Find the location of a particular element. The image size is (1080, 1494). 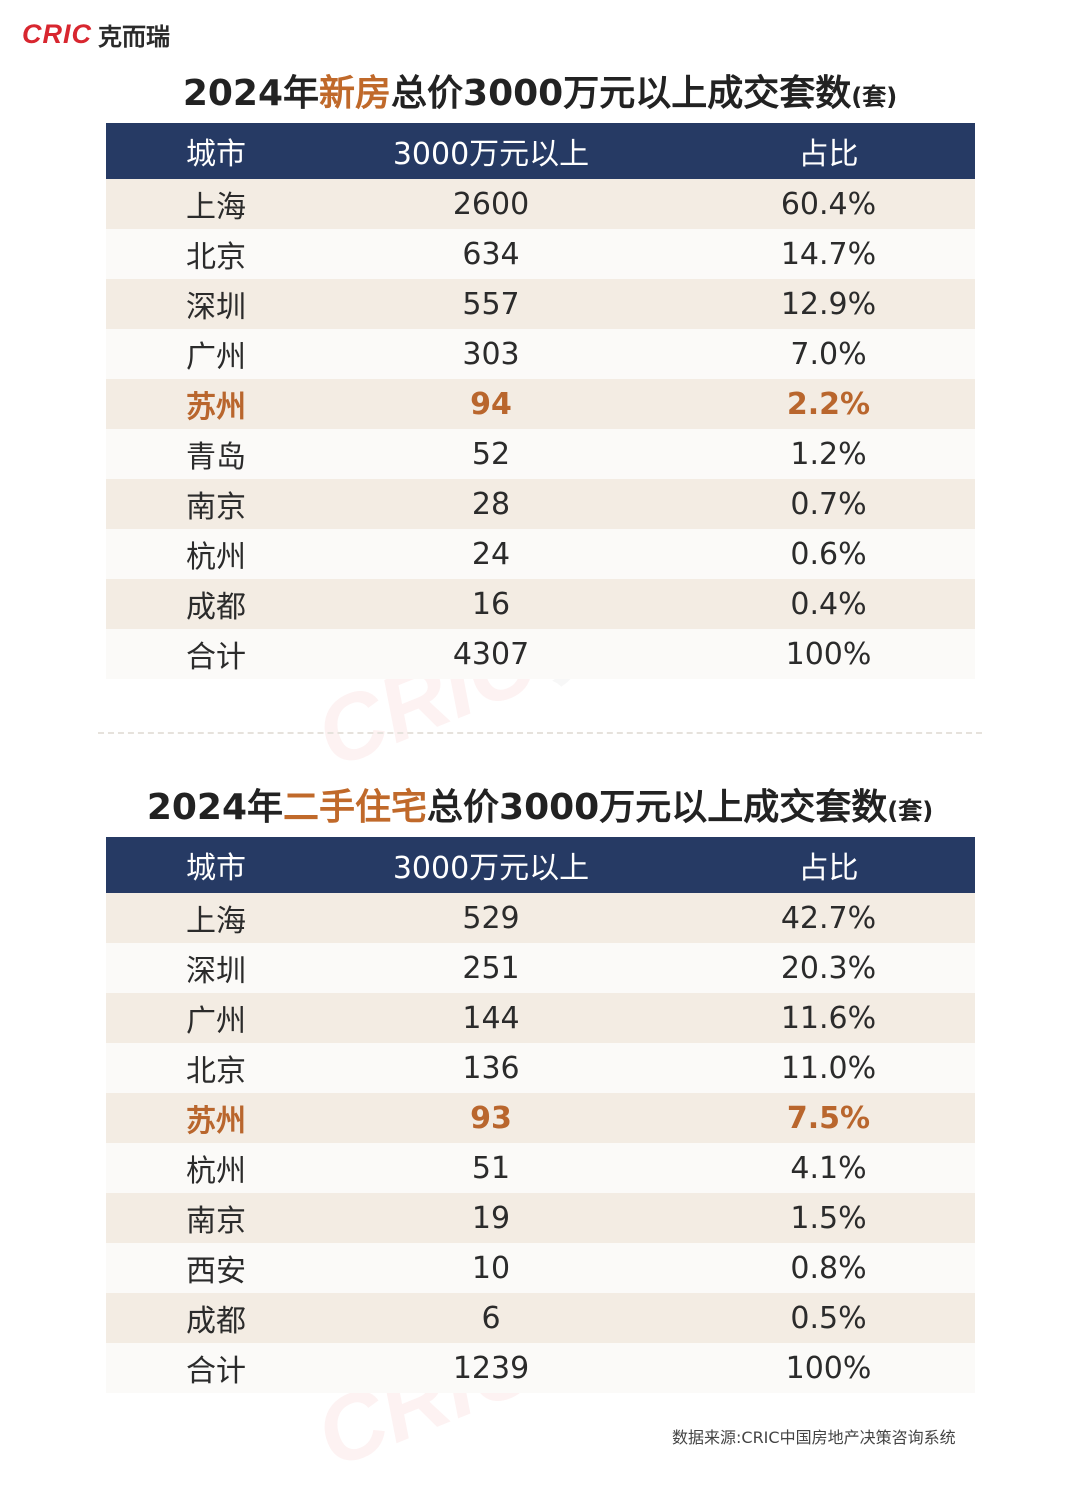

table-row: 苏州 94 2.2% is located at coordinates (540, 404).